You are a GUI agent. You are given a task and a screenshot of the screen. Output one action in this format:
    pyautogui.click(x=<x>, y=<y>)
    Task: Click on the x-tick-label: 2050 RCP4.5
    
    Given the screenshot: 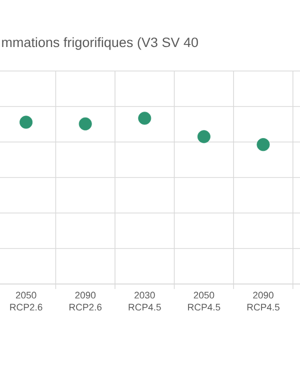 What is the action you would take?
    pyautogui.click(x=204, y=301)
    